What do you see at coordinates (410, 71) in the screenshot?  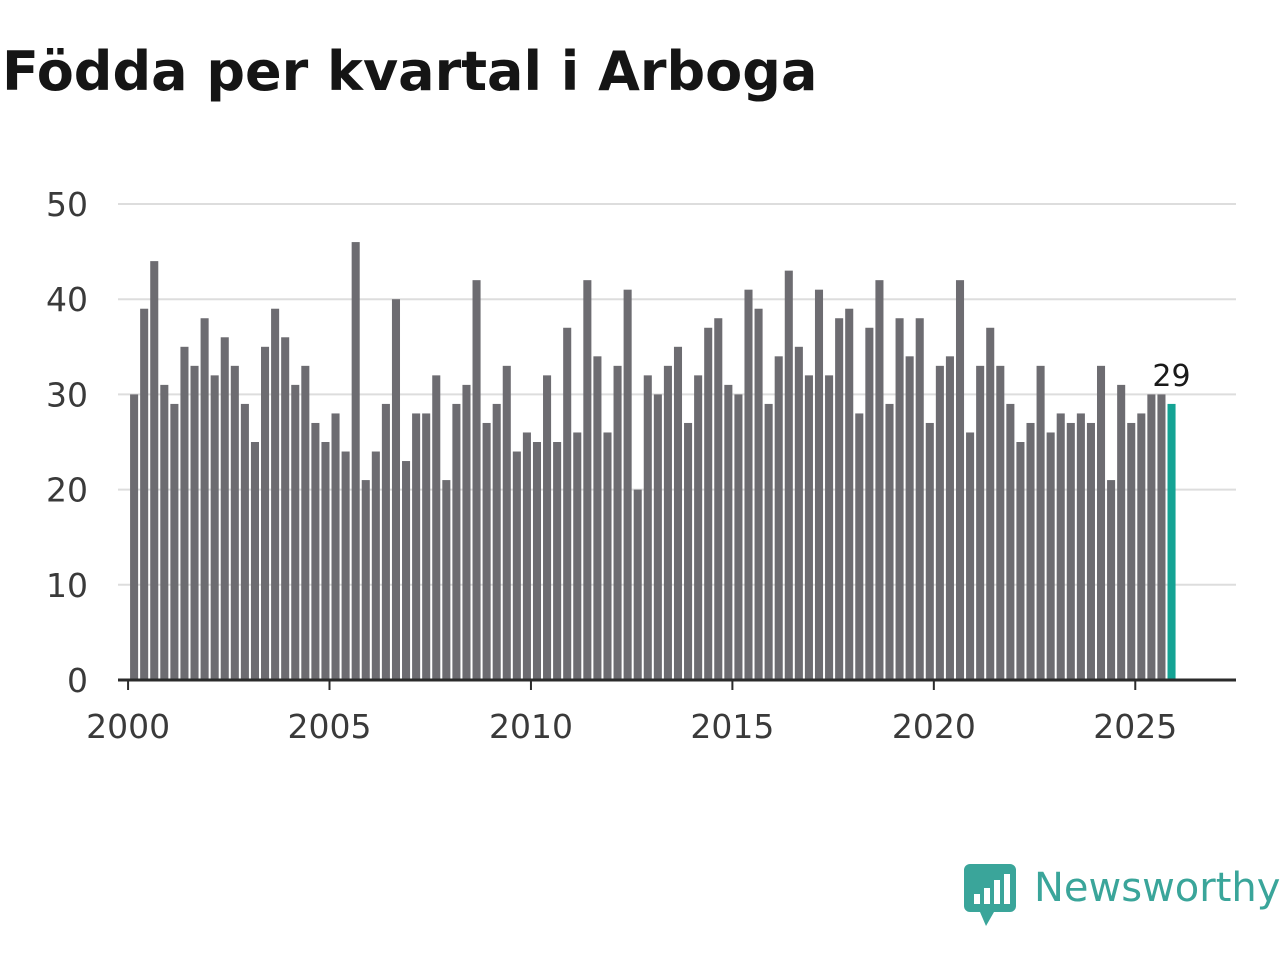 I see `chart-title: Födda per kvartal i Arboga` at bounding box center [410, 71].